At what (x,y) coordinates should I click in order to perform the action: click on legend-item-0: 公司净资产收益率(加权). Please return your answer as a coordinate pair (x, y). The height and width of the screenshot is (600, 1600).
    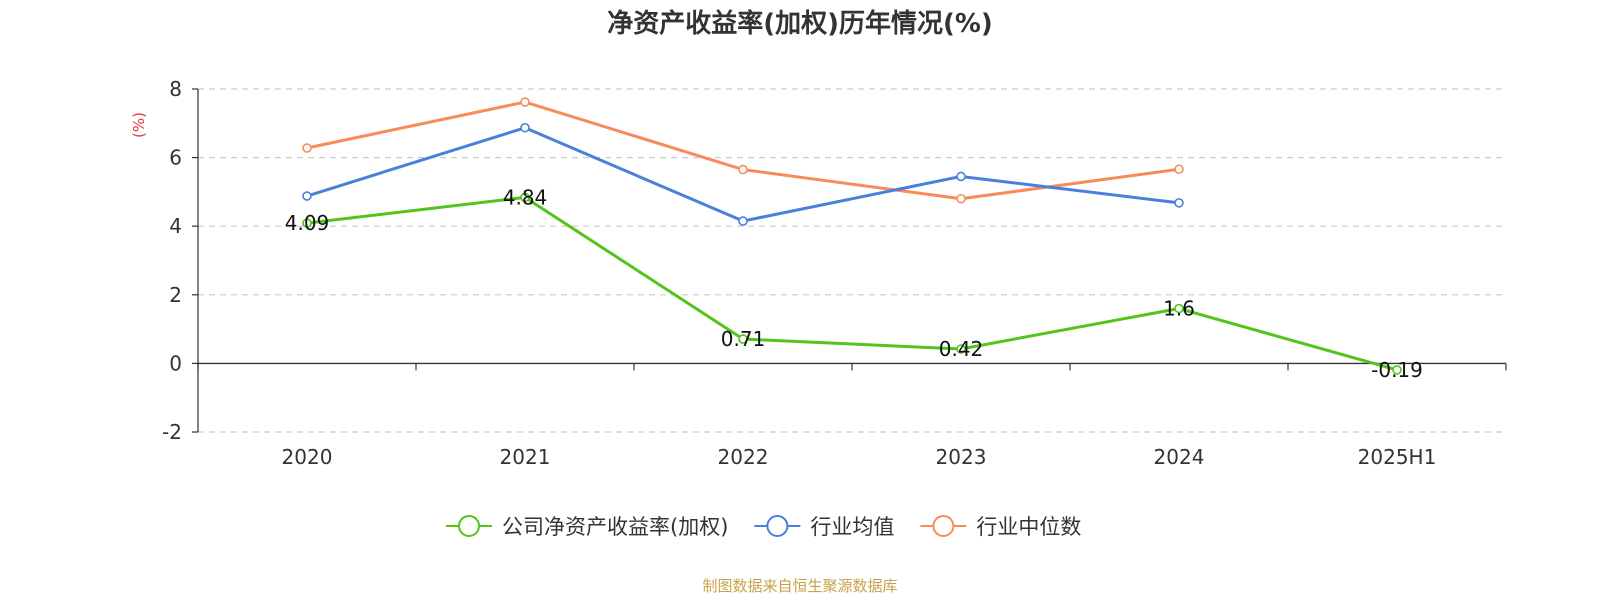
    Looking at the image, I should click on (587, 527).